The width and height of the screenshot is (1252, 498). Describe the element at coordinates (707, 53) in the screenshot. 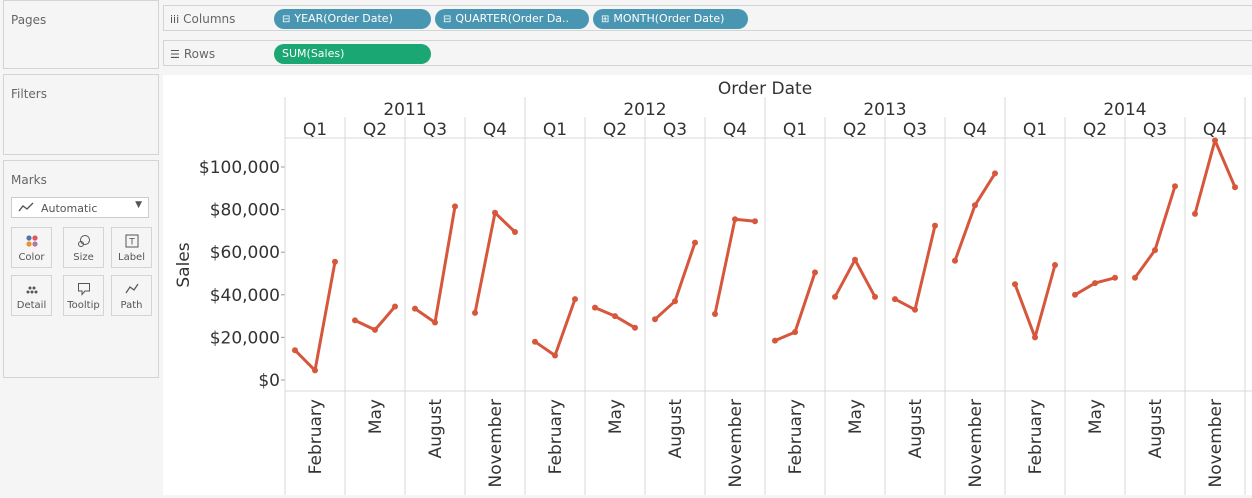

I see `rows-shelf: ☰ Rows SUM(Sales)` at that location.